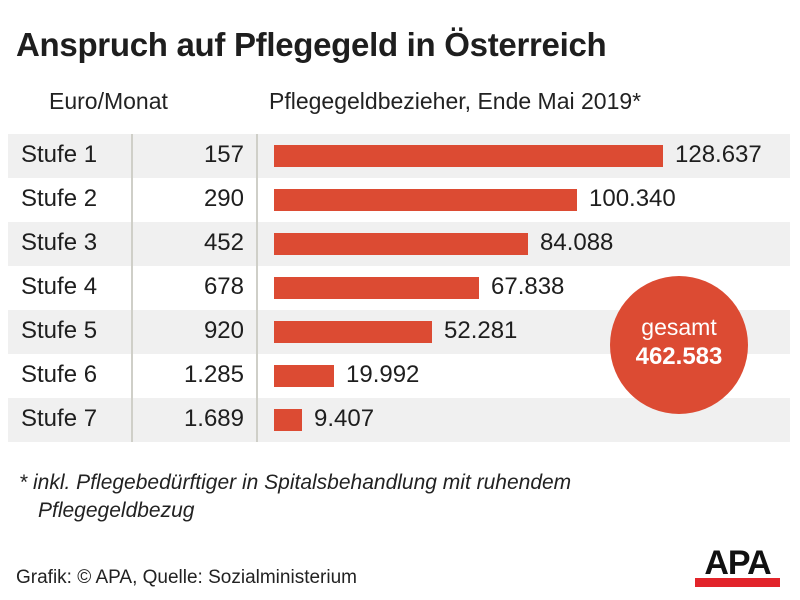 Image resolution: width=800 pixels, height=600 pixels. Describe the element at coordinates (59, 286) in the screenshot. I see `category-label: Stufe 4` at that location.